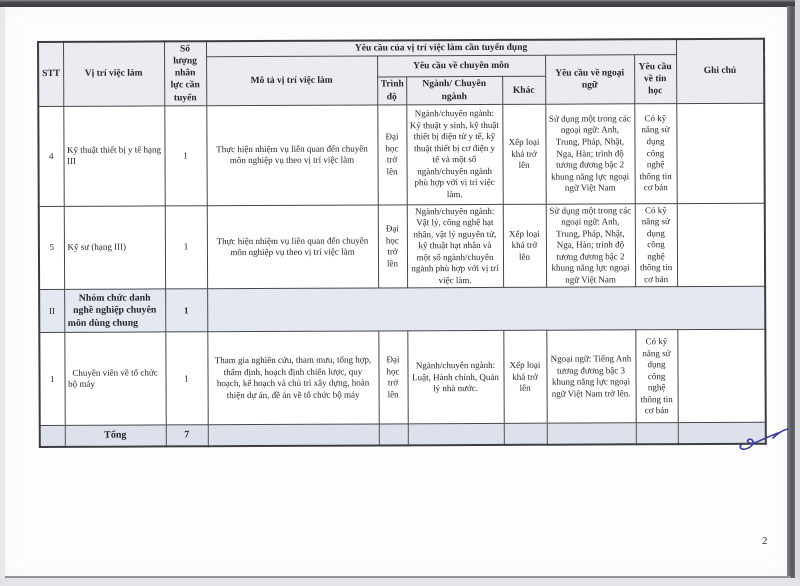 Image resolution: width=800 pixels, height=586 pixels. What do you see at coordinates (52, 436) in the screenshot?
I see `cell-stt` at bounding box center [52, 436].